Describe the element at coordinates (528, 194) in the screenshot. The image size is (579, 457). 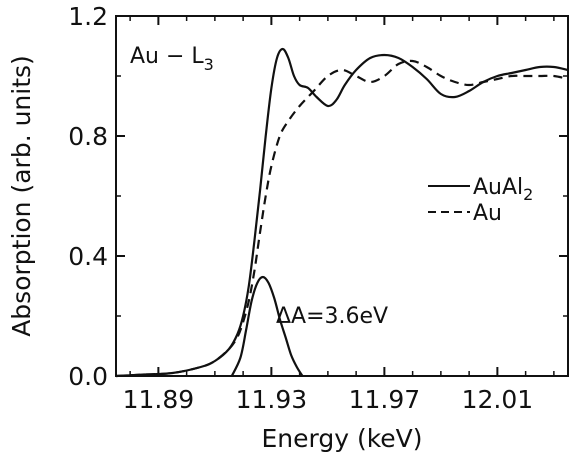
I see `legend-label-auai2-subscript: 2` at that location.